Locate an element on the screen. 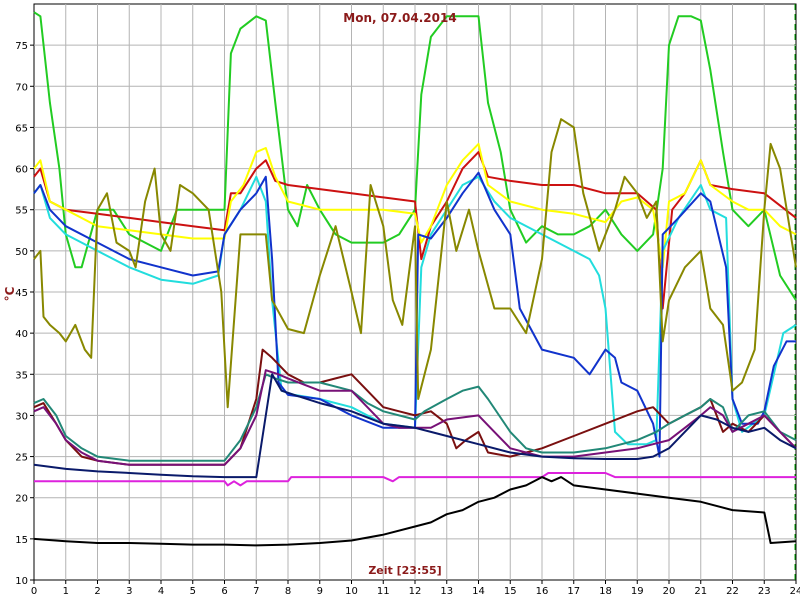 This screenshot has height=600, width=800. y-tick-label: 15 is located at coordinates (21, 540).